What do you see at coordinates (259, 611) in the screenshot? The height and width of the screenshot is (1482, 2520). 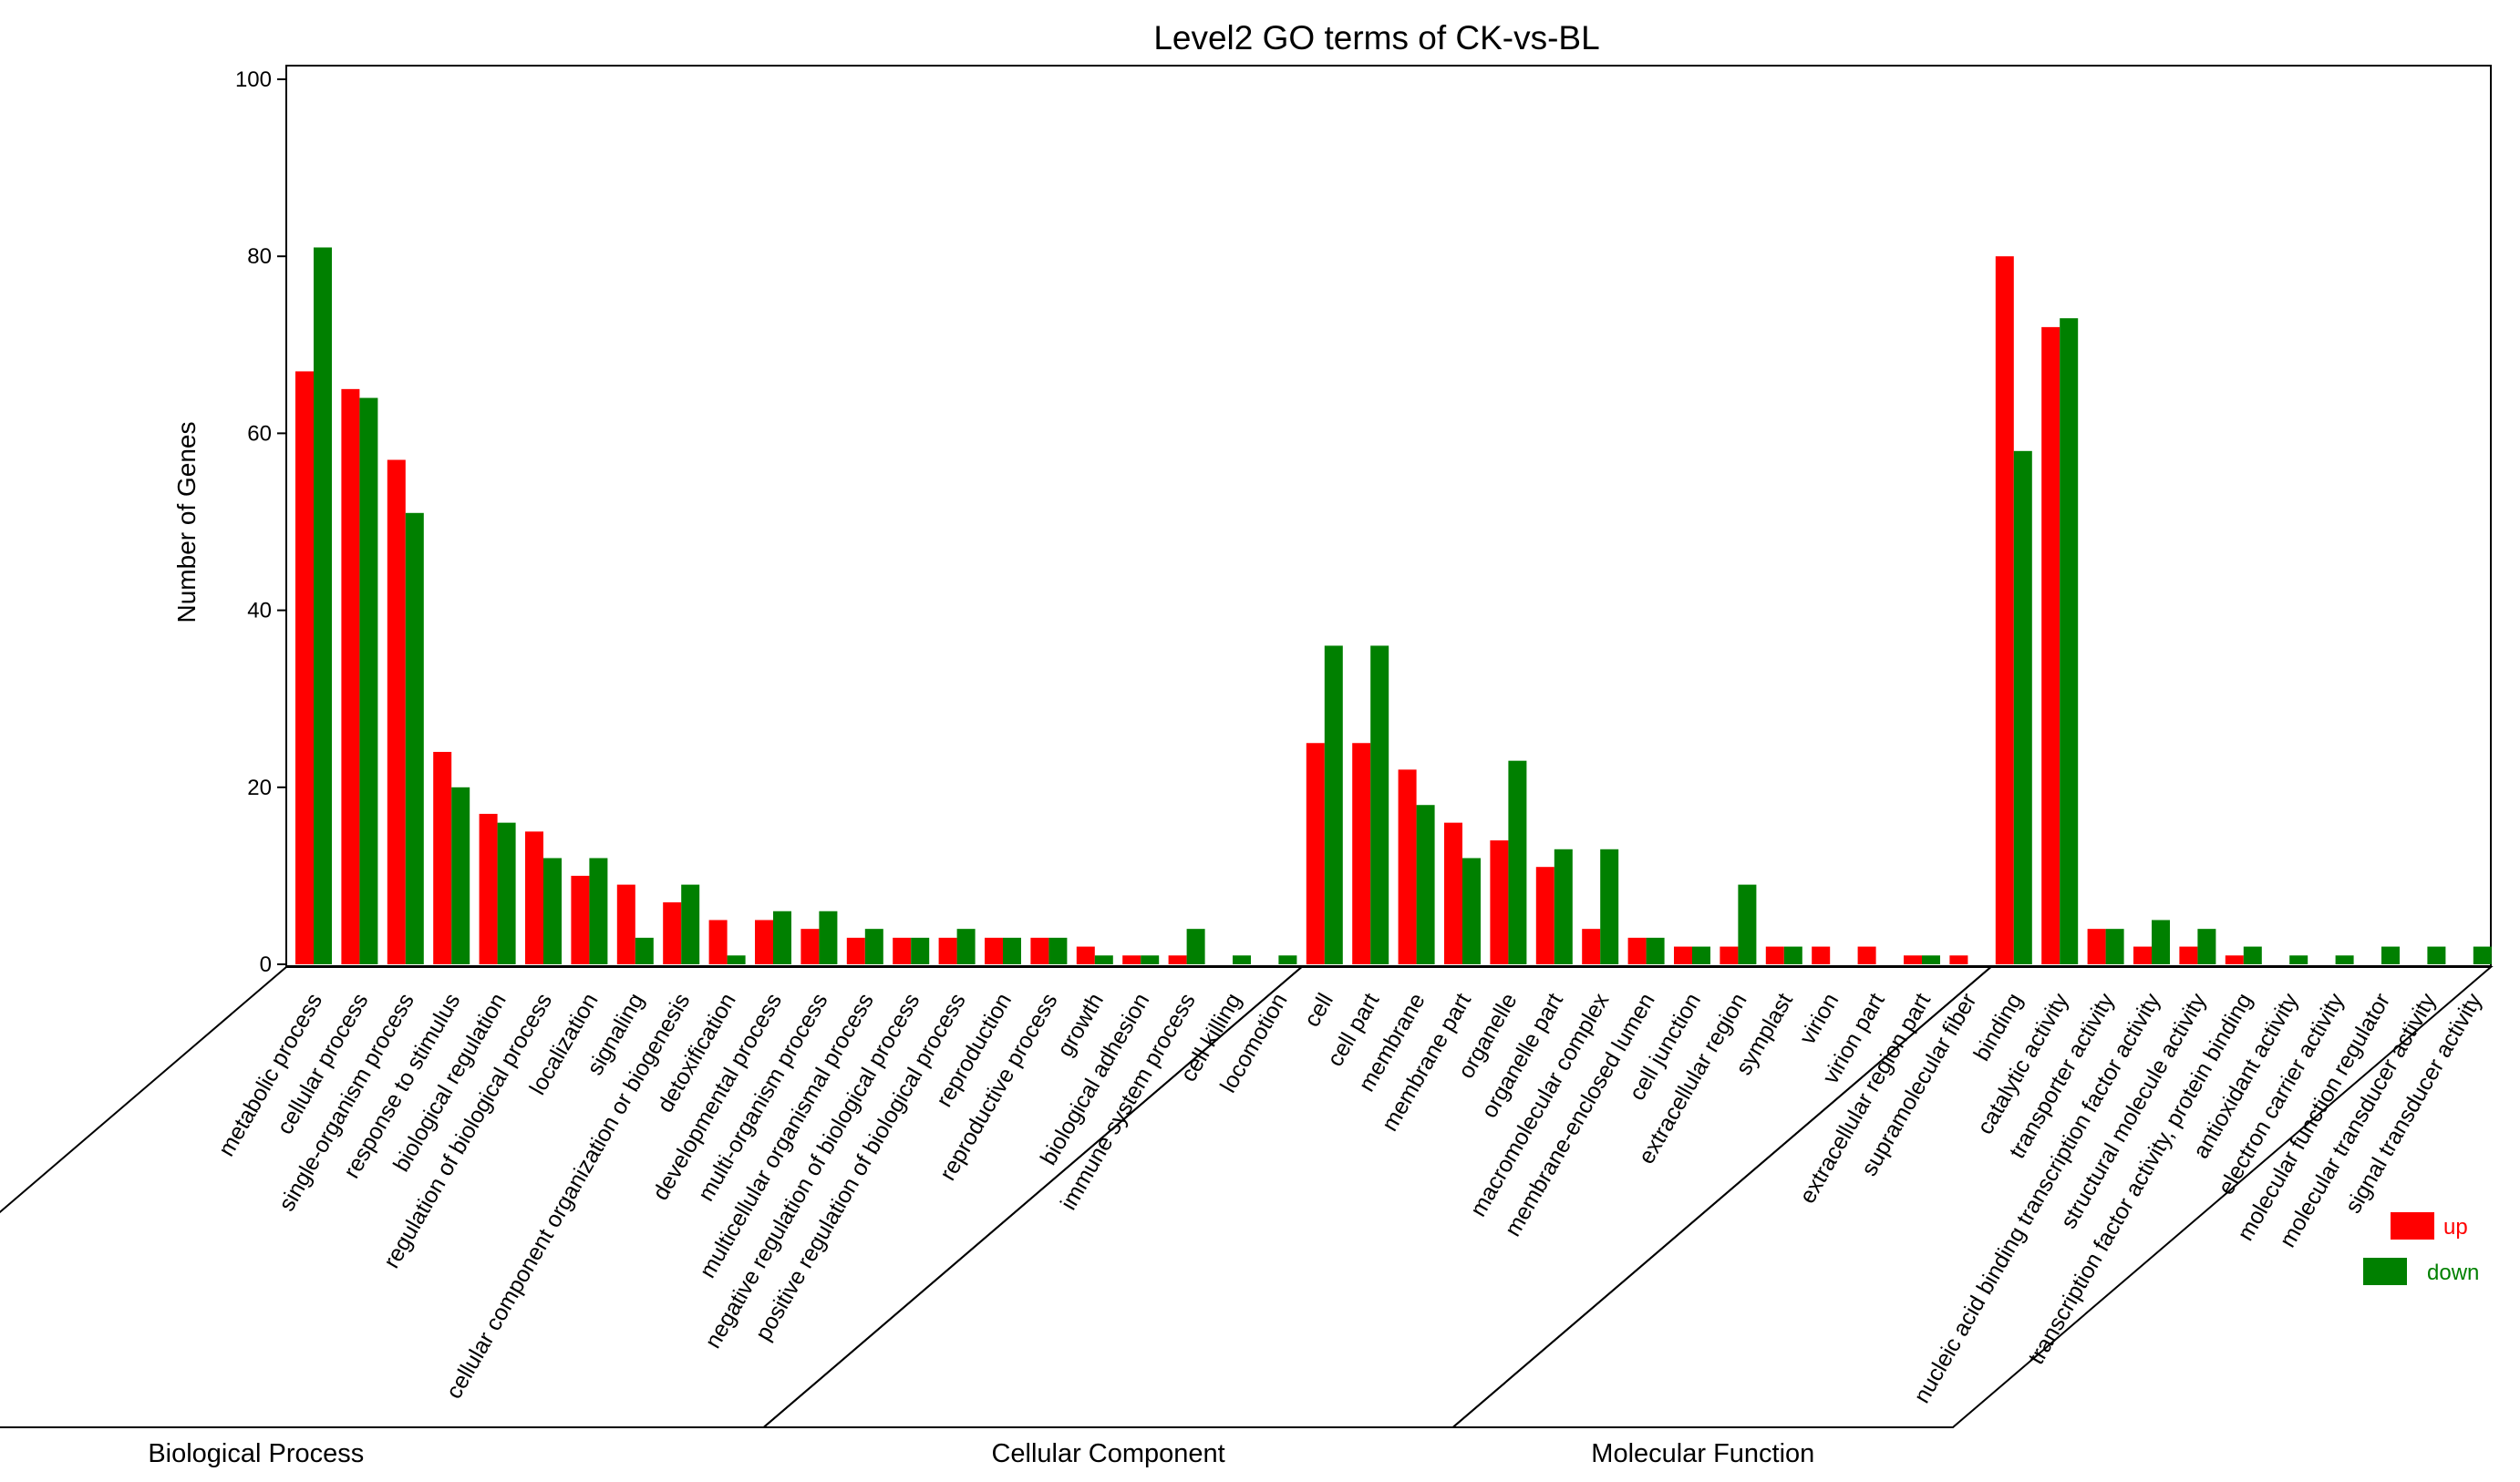 I see `y-tick-label: 40` at bounding box center [259, 611].